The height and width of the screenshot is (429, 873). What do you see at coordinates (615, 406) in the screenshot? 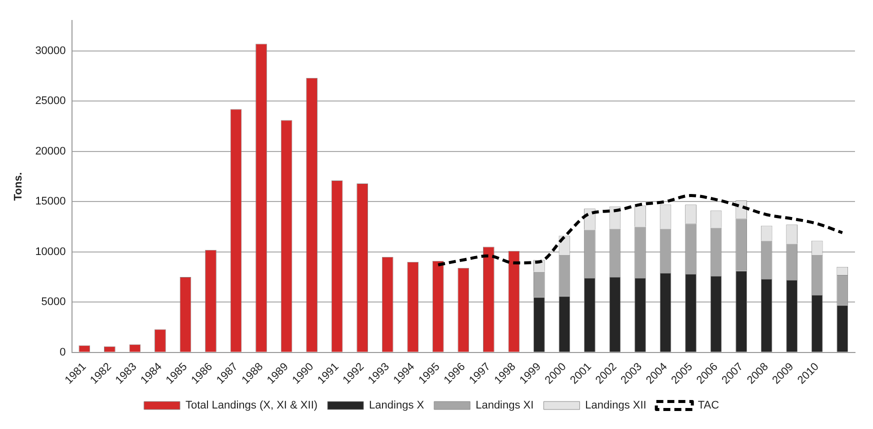
I see `legend-label: Landings XII` at bounding box center [615, 406].